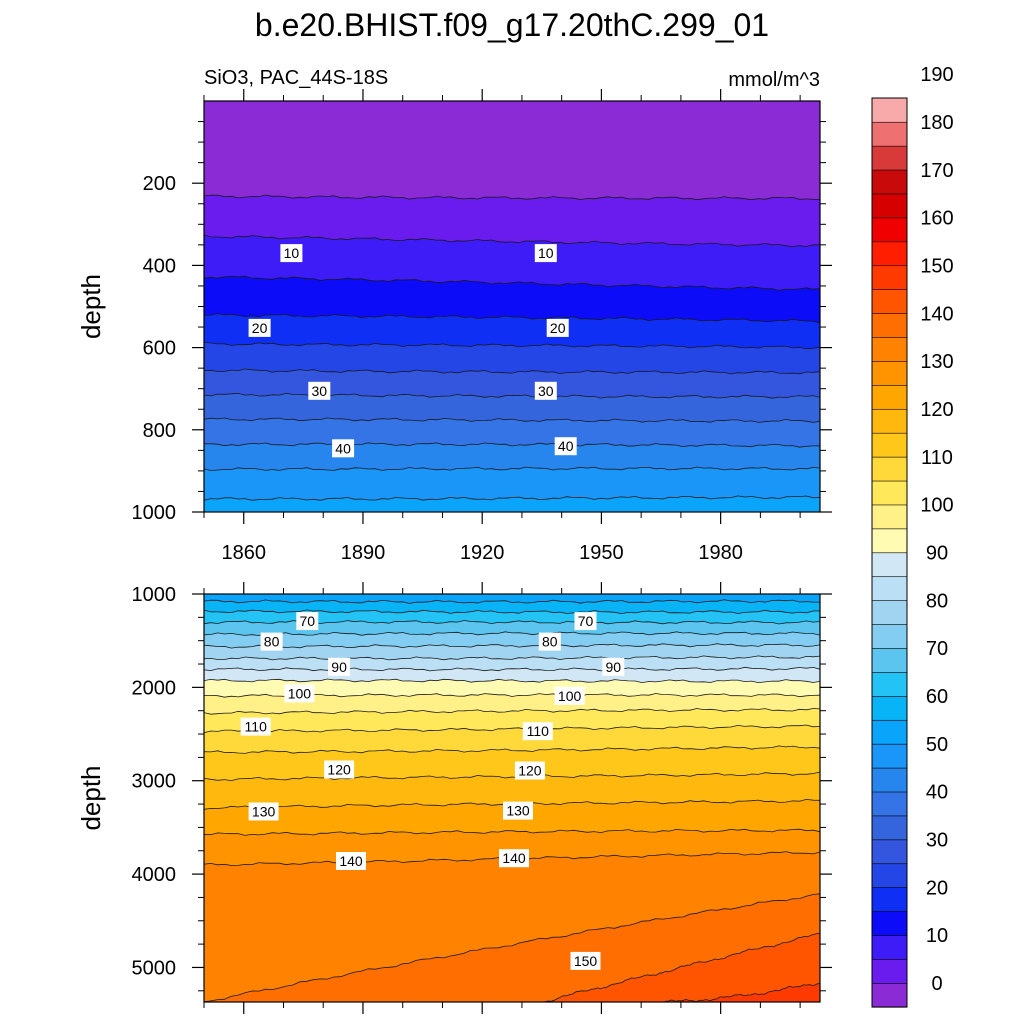 The height and width of the screenshot is (1024, 1024). I want to click on lower-ytick-label: 5000, so click(154, 968).